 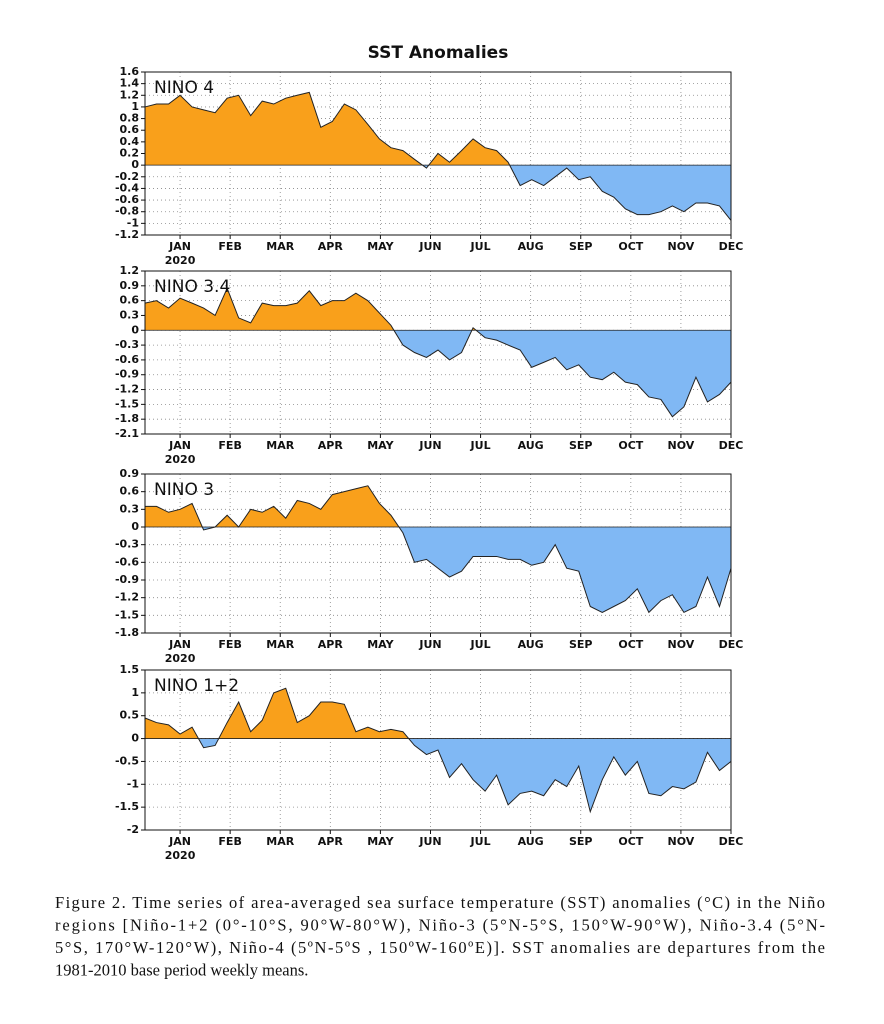 I want to click on panel-label: NINO 1+2, so click(x=196, y=686).